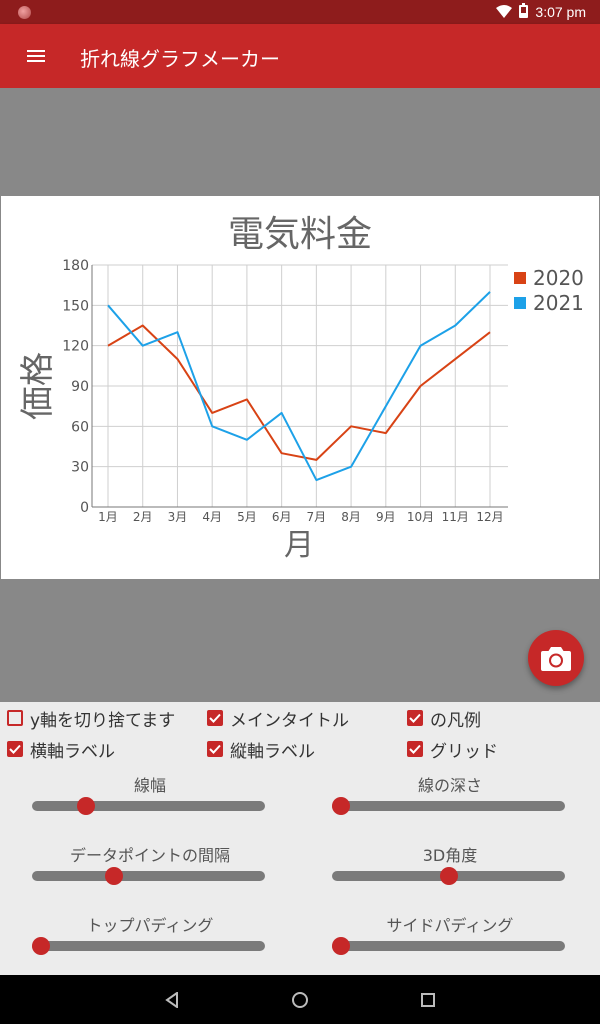 The height and width of the screenshot is (1024, 600). I want to click on slider-label-point-spacing: データポイントの間隔, so click(149, 855).